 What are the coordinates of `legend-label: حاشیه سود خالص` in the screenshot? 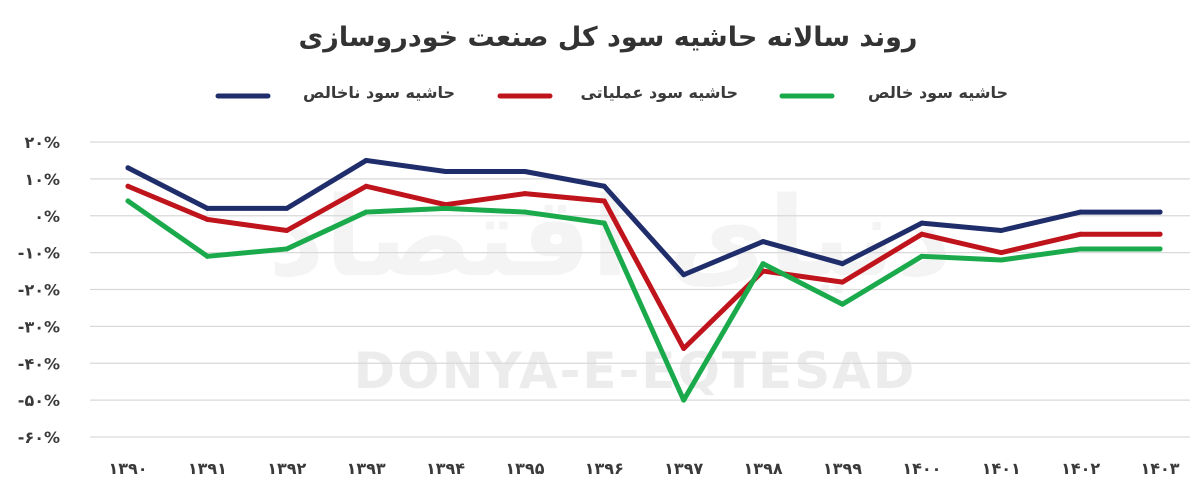 It's located at (938, 92).